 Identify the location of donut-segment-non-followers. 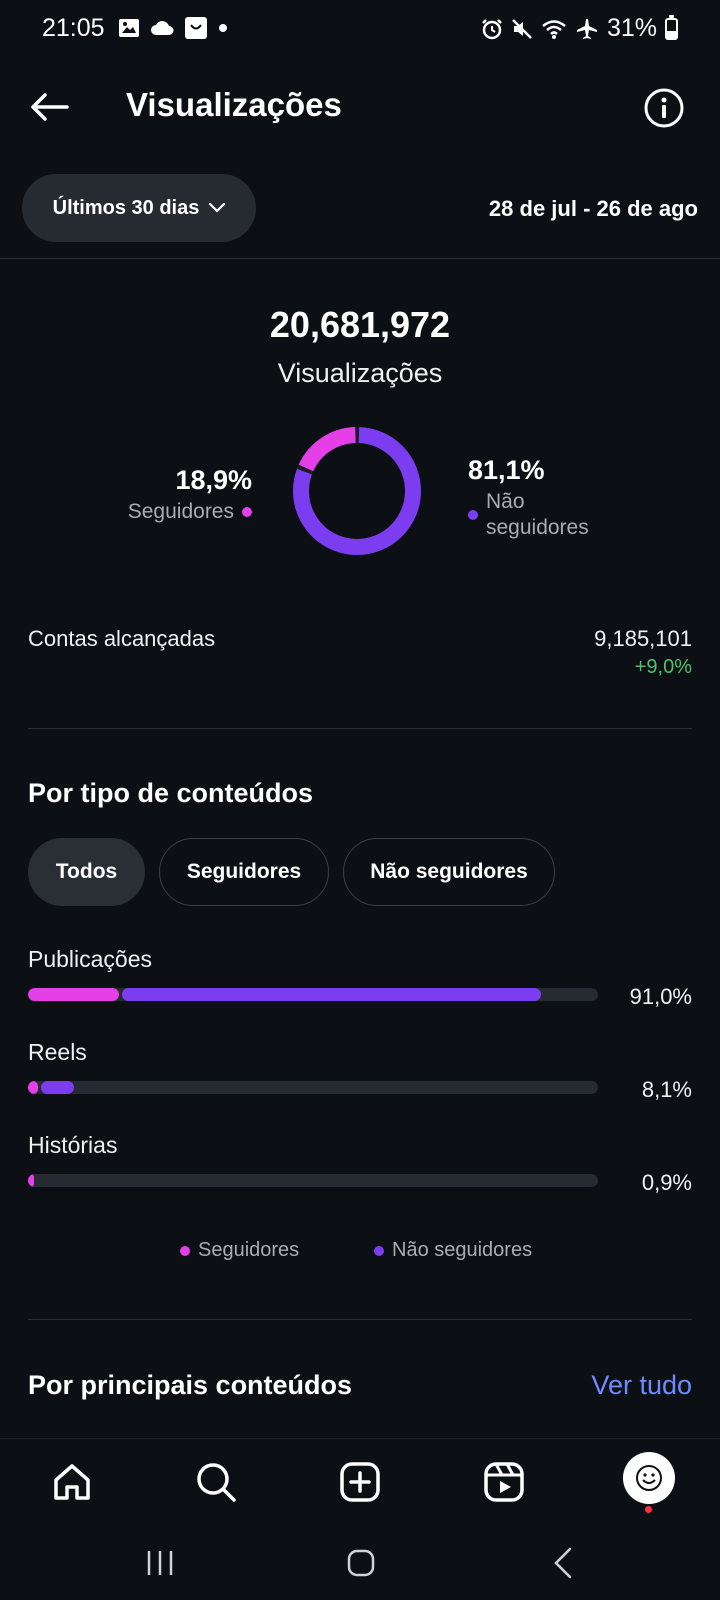
(357, 491).